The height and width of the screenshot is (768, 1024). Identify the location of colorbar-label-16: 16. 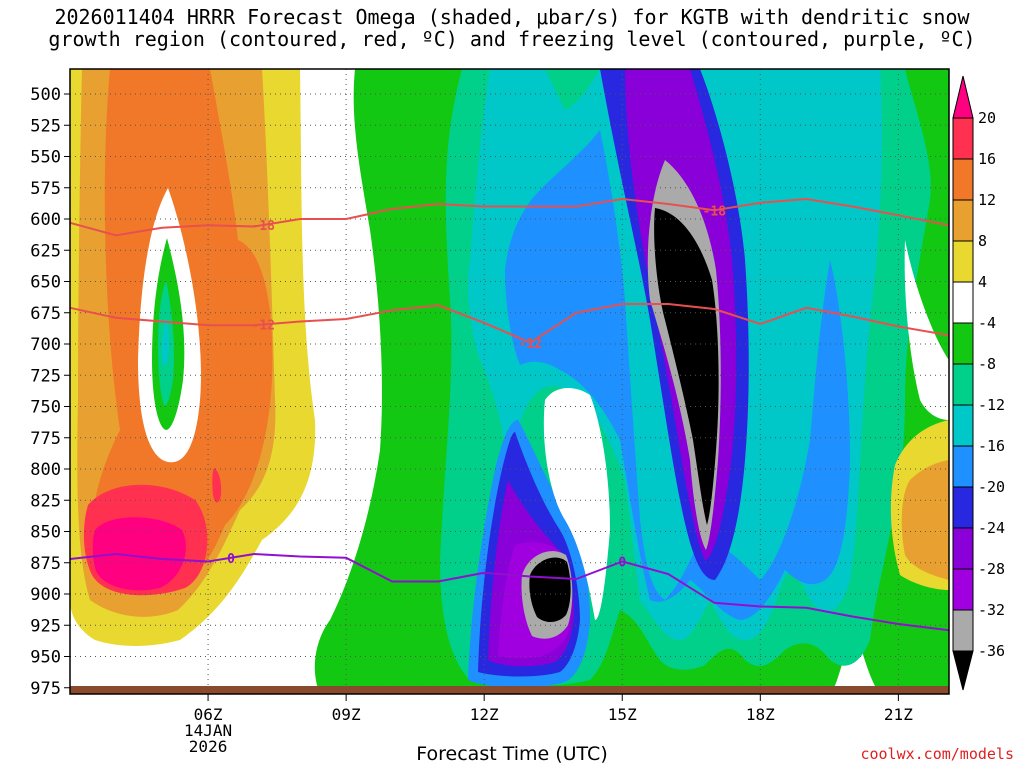
(987, 159).